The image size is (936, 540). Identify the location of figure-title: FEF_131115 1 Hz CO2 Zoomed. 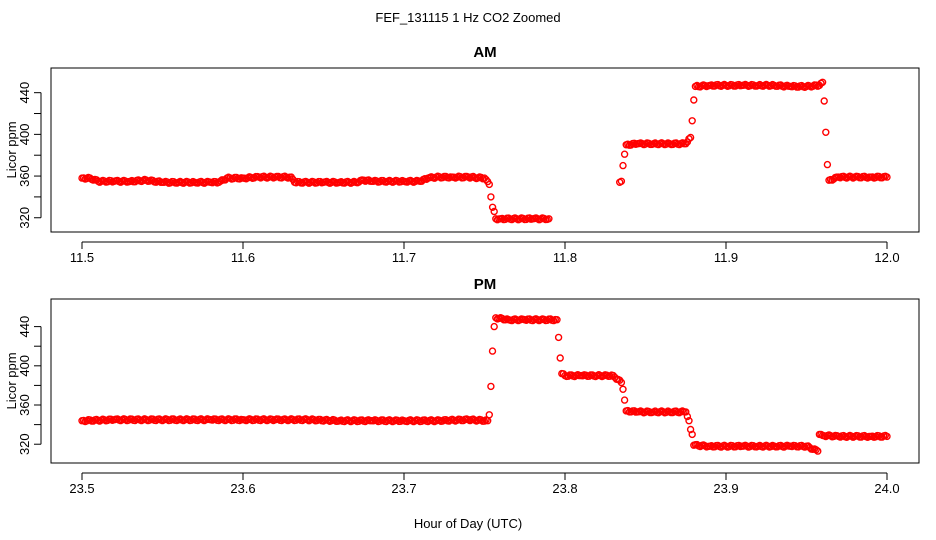
(467, 17).